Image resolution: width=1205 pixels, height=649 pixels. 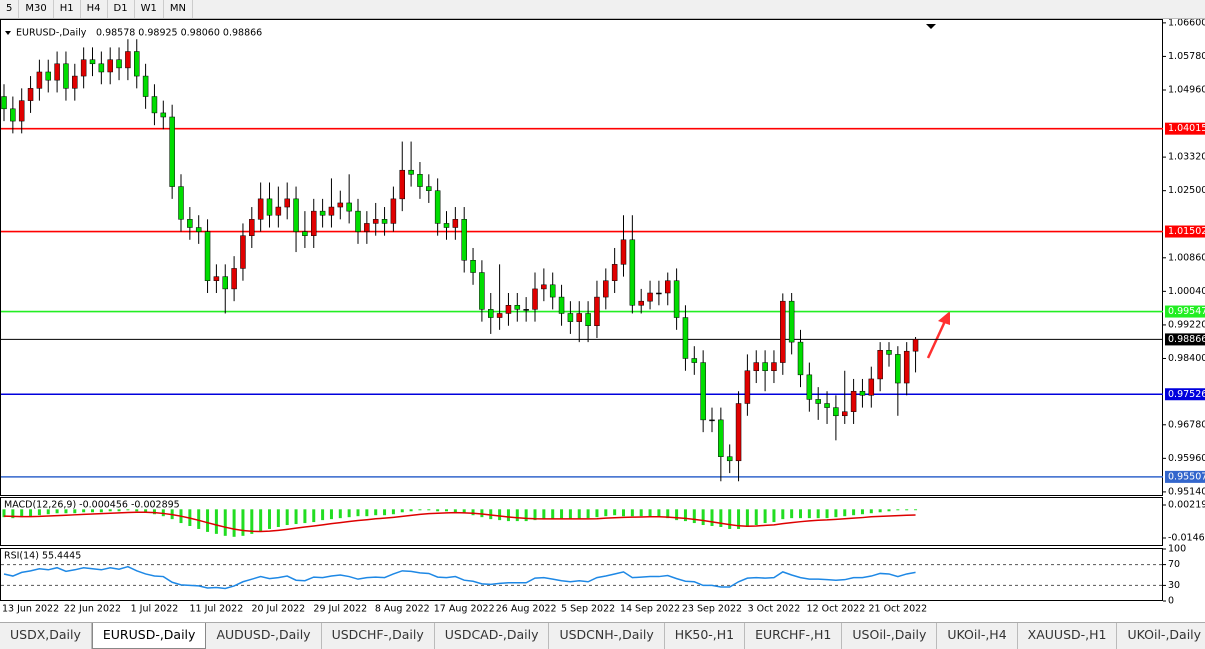 I want to click on symbol-tab: UKOil-,Daily, so click(x=1161, y=636).